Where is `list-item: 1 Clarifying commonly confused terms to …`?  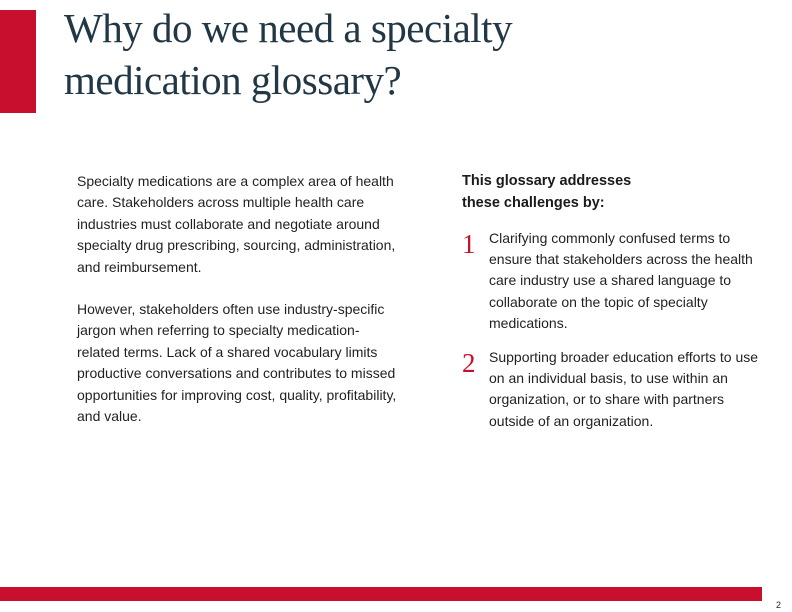 list-item: 1 Clarifying commonly confused terms to … is located at coordinates (614, 281).